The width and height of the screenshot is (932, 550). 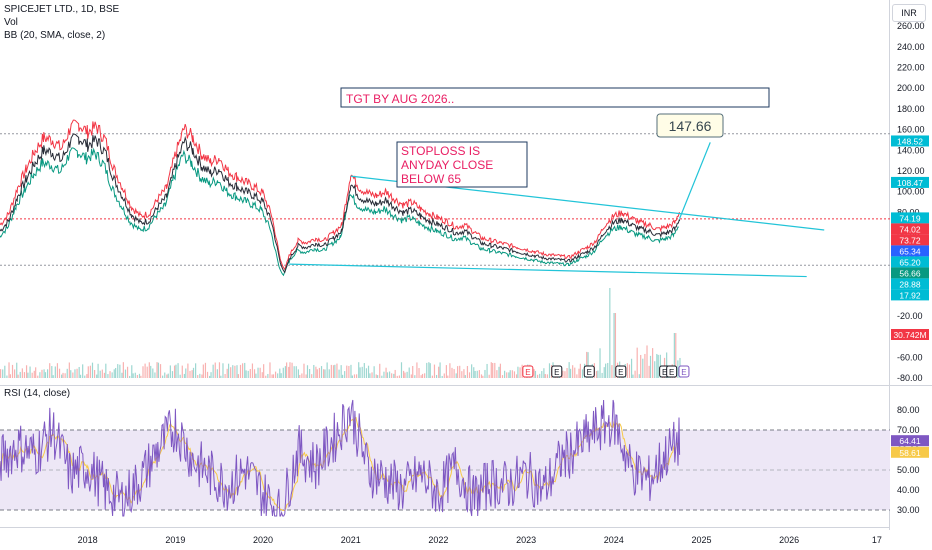 What do you see at coordinates (910, 240) in the screenshot?
I see `price-label-text: 73.72` at bounding box center [910, 240].